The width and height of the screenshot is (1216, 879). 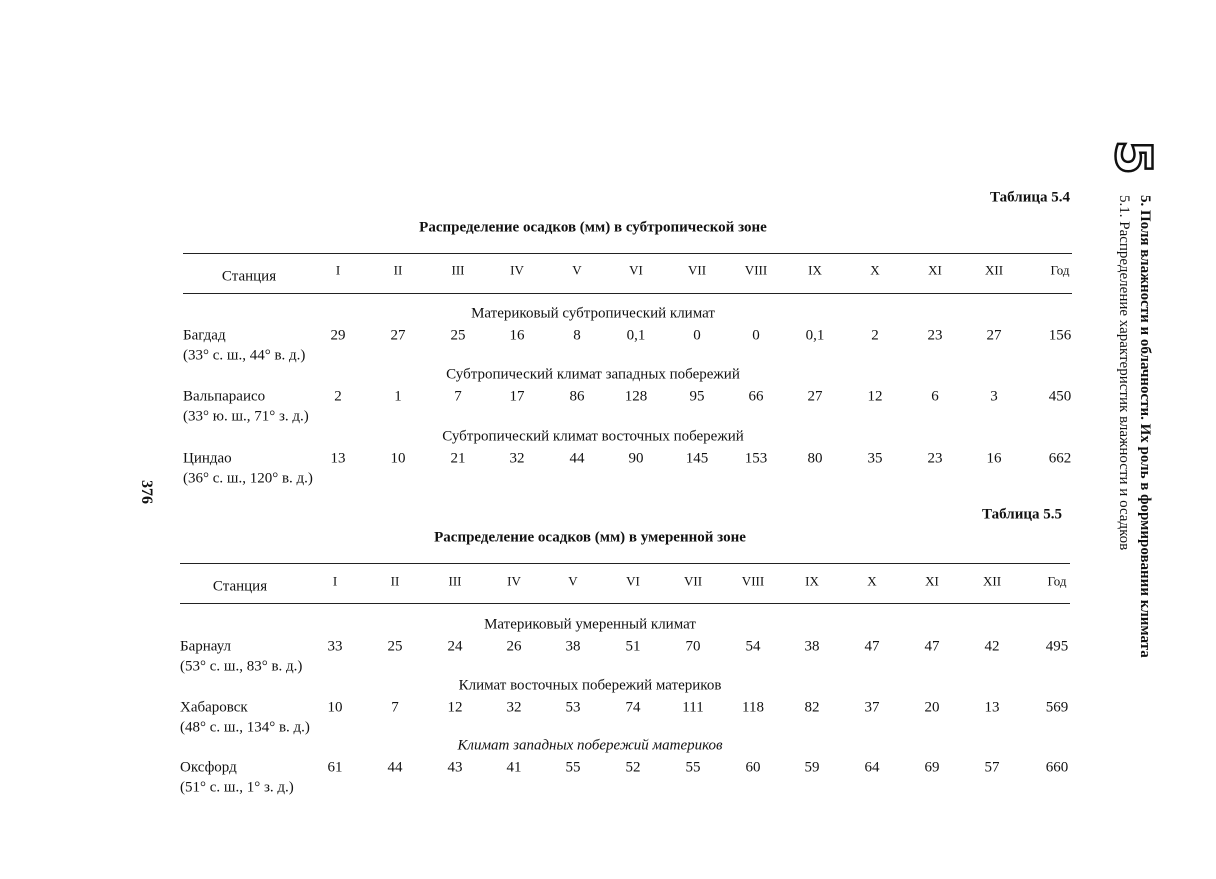 I want to click on column-header: II, so click(x=398, y=270).